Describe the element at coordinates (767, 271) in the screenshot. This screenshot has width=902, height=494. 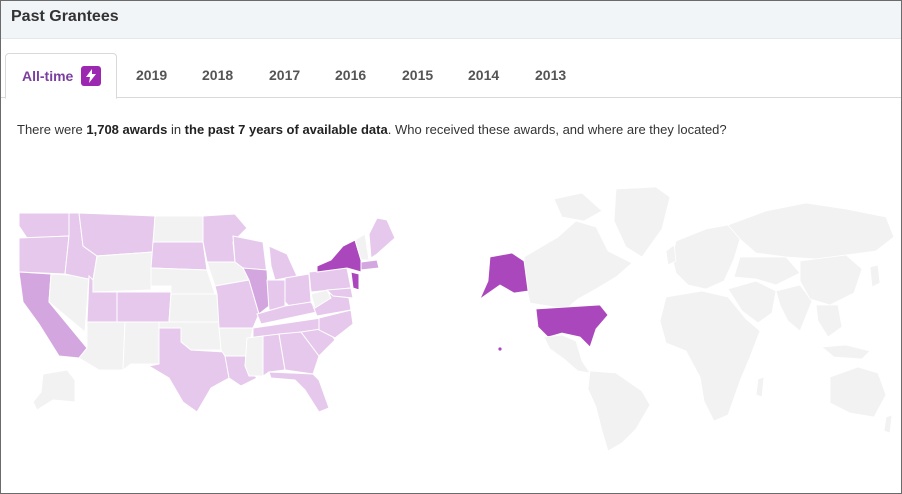
I see `region-central-asia` at that location.